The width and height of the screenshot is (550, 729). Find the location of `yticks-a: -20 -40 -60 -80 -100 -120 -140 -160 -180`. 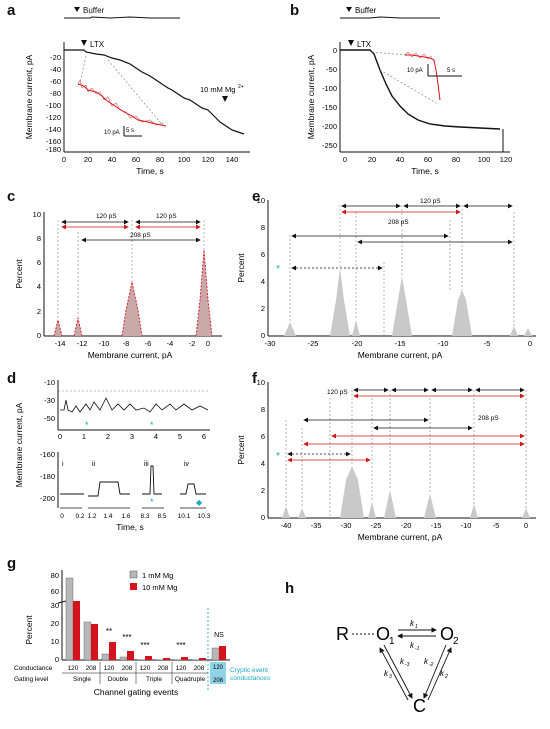

yticks-a: -20 -40 -60 -80 -100 -120 -140 -160 -180 is located at coordinates (53, 103).